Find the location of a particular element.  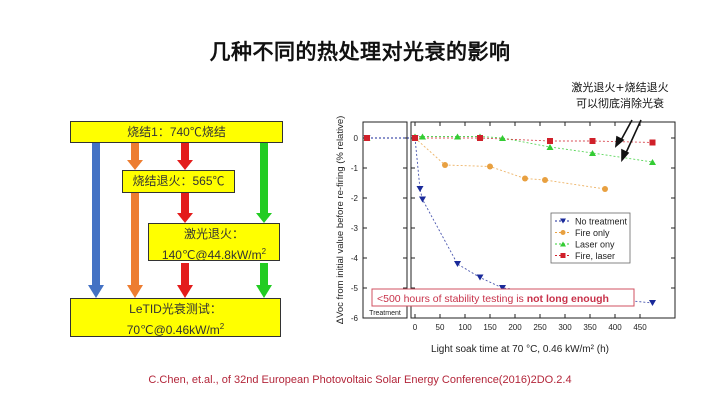

svg-text: 200 is located at coordinates (515, 327).